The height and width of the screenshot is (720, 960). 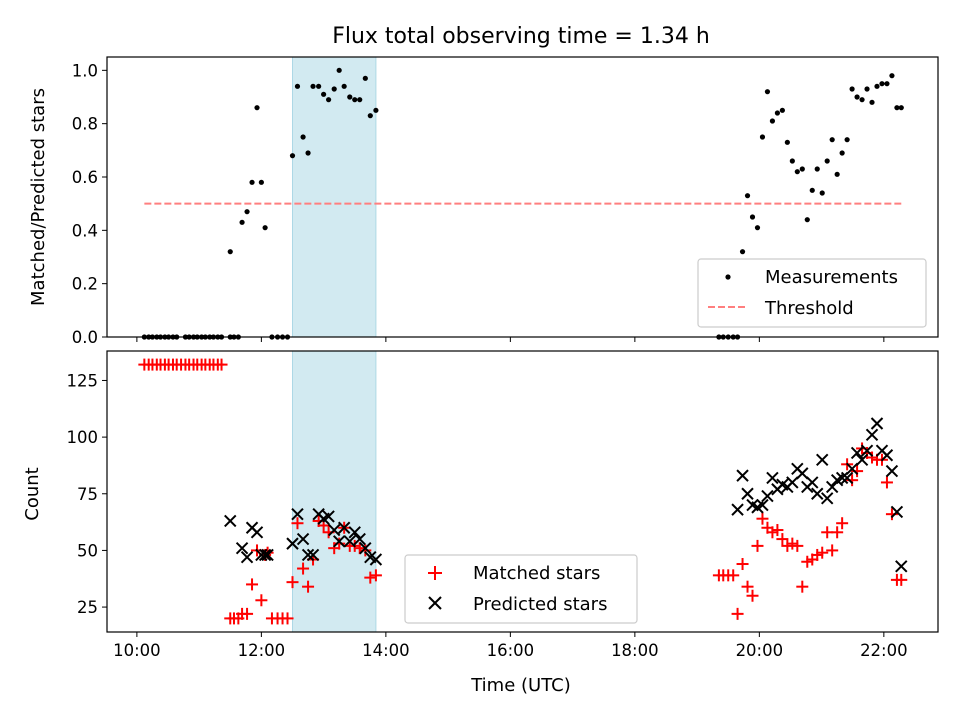 I want to click on observing-window-span-top, so click(x=334, y=197).